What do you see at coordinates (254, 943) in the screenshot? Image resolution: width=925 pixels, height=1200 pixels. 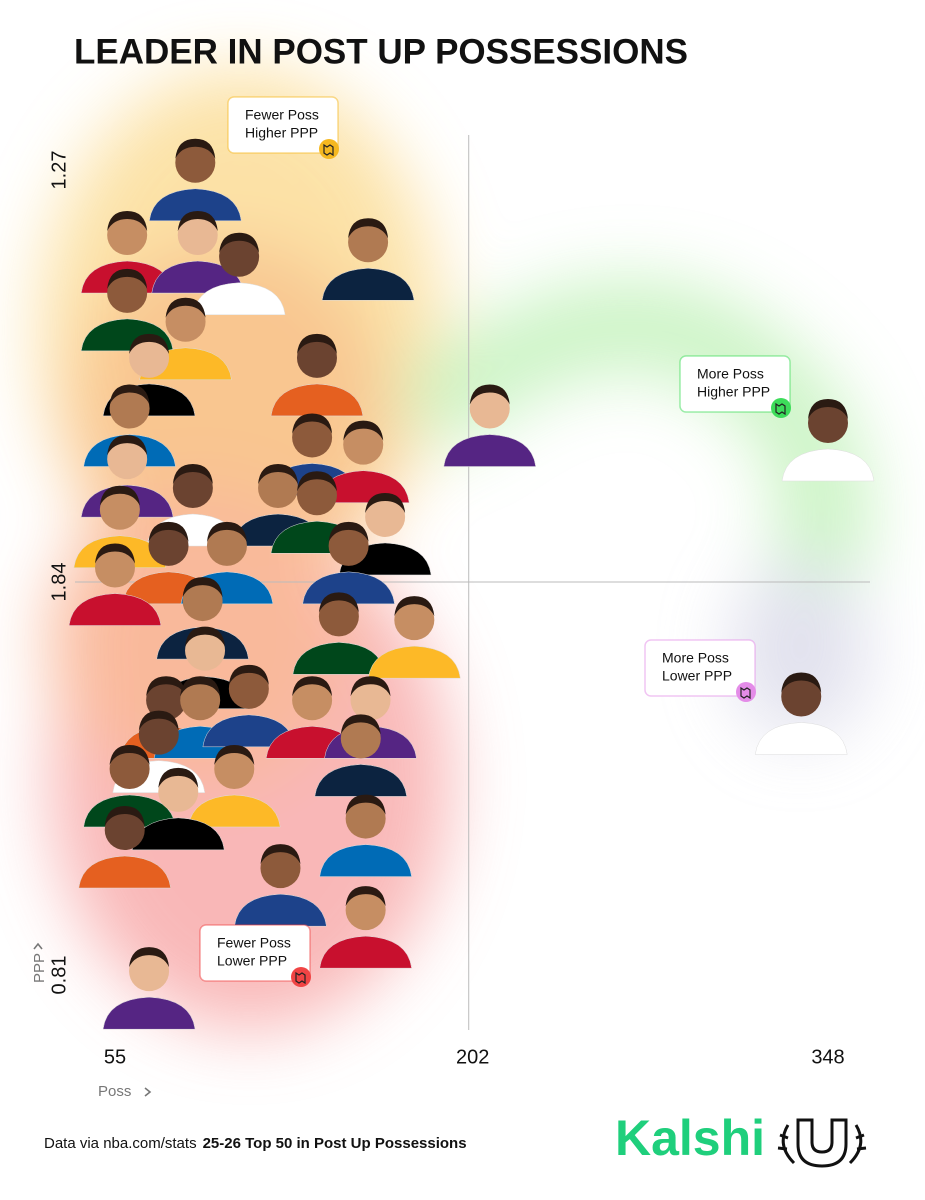 I see `quadrant-text: Fewer Poss` at bounding box center [254, 943].